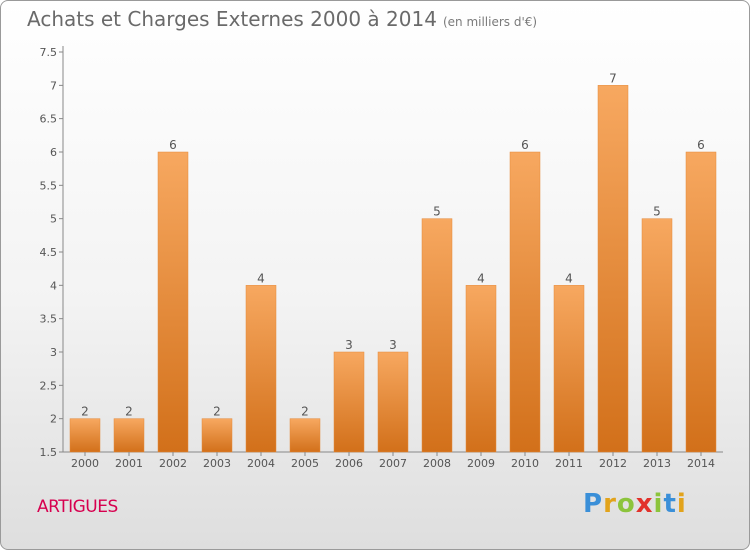  Describe the element at coordinates (49, 119) in the screenshot. I see `y-tick-label: 6.5` at that location.